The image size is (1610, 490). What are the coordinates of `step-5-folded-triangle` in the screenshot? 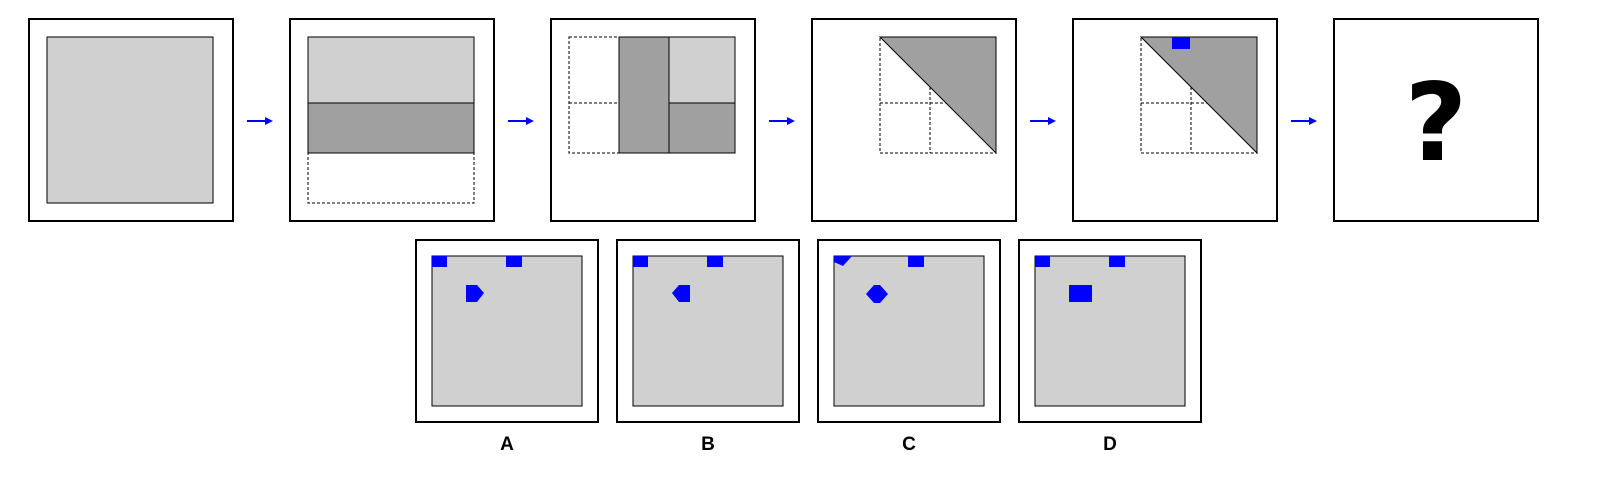 It's located at (1198, 95).